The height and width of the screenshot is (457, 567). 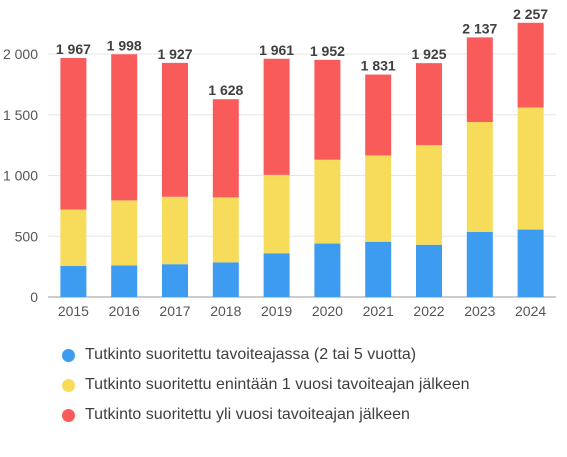 I want to click on bar-segment-2016-s2, so click(x=124, y=127).